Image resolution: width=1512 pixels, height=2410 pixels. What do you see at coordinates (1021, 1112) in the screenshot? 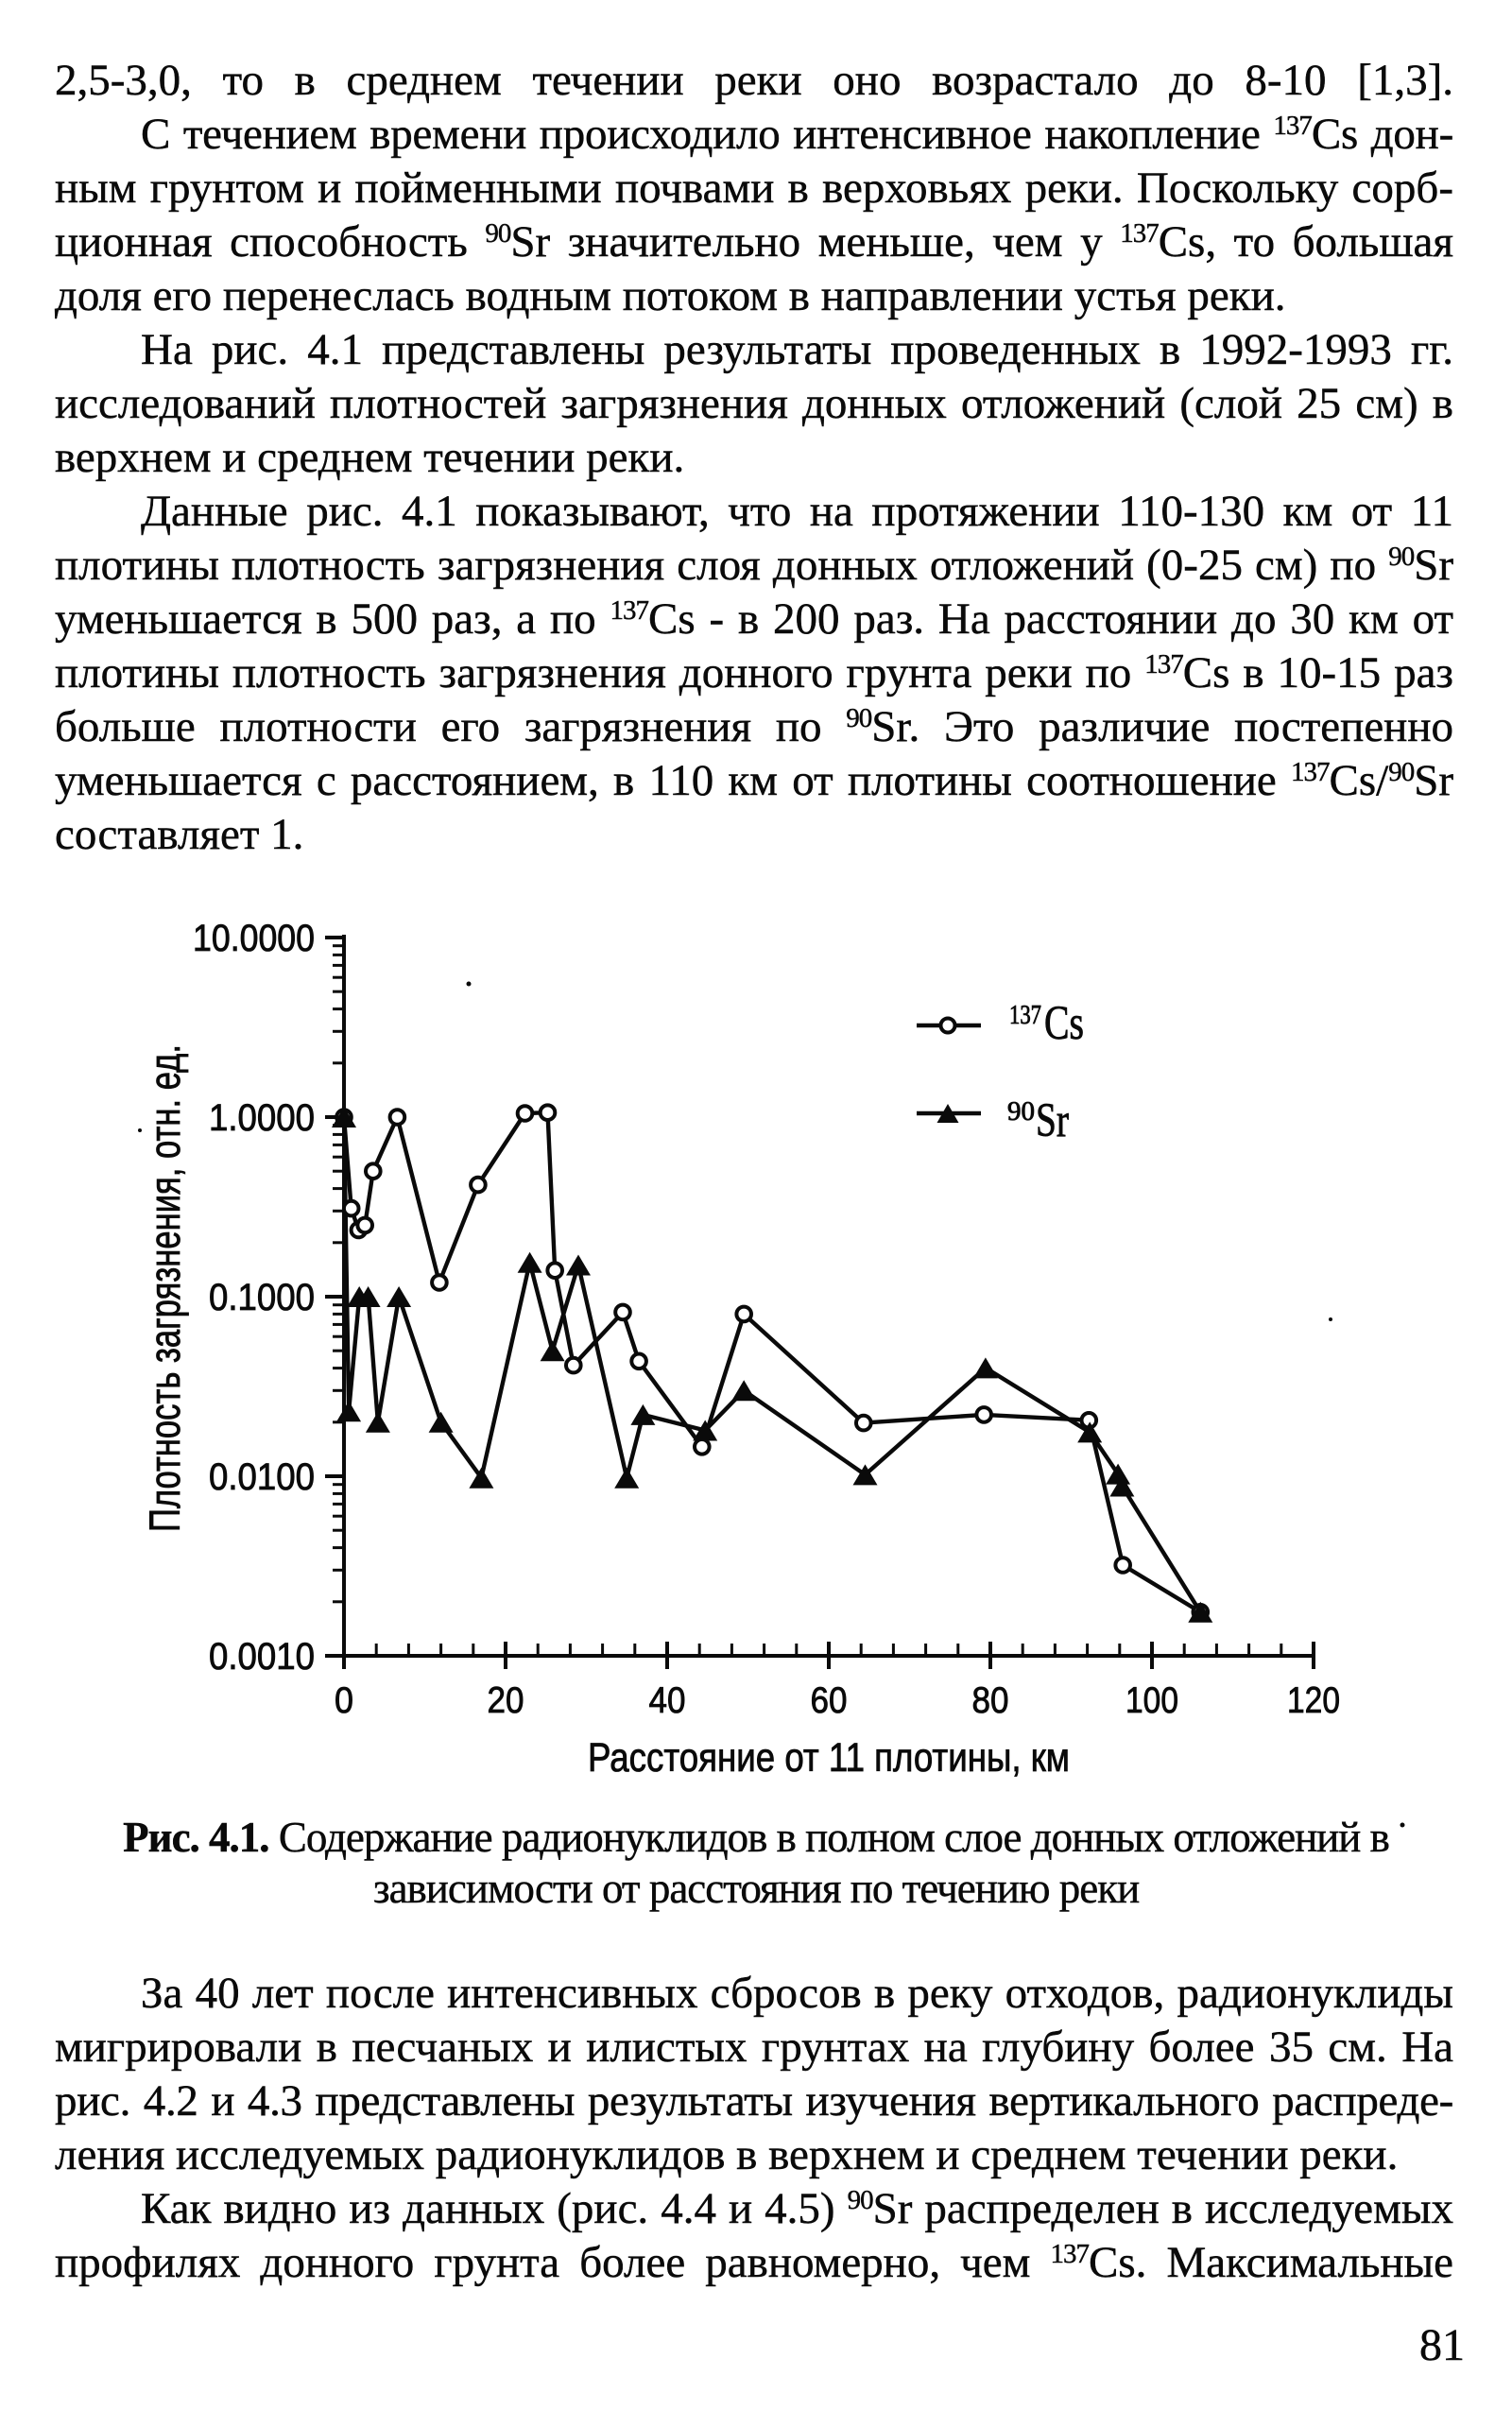
I see `svg-text: 90` at bounding box center [1021, 1112].